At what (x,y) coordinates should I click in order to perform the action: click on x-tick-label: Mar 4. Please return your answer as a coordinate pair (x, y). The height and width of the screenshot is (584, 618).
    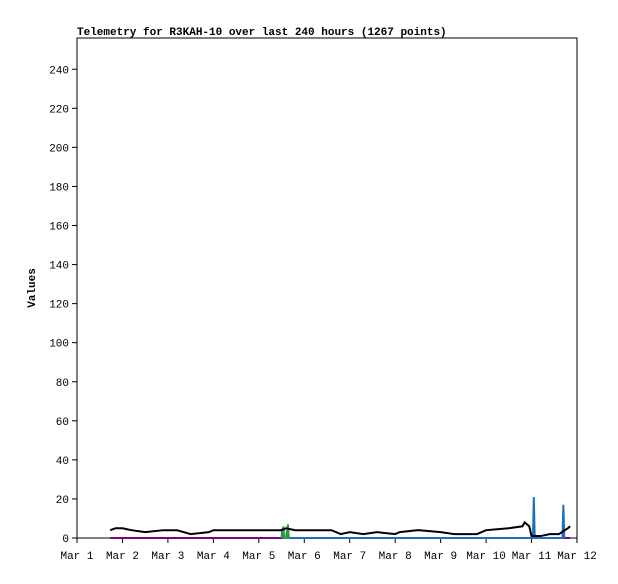
    Looking at the image, I should click on (213, 557).